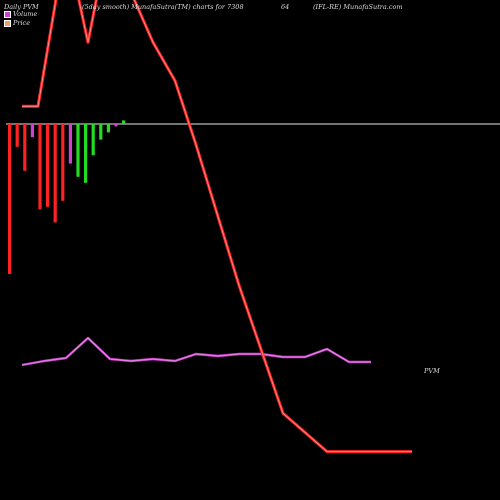 Image resolution: width=500 pixels, height=500 pixels. What do you see at coordinates (7, 23) in the screenshot?
I see `legend-price-swatch` at bounding box center [7, 23].